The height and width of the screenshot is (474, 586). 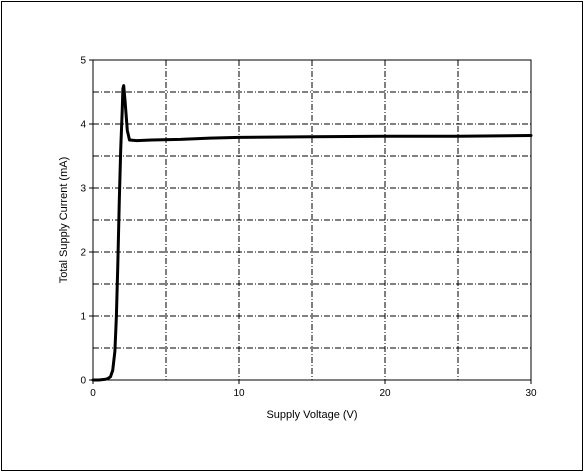 What do you see at coordinates (83, 317) in the screenshot?
I see `y-tick-label: 1` at bounding box center [83, 317].